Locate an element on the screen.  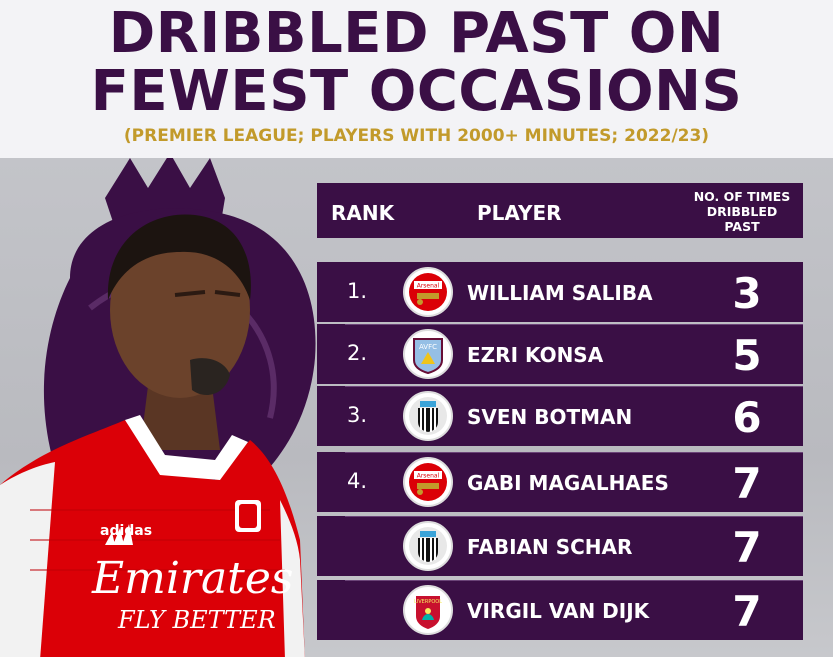
row-player-name: VIRGIL VAN DIJK is located at coordinates (558, 611).